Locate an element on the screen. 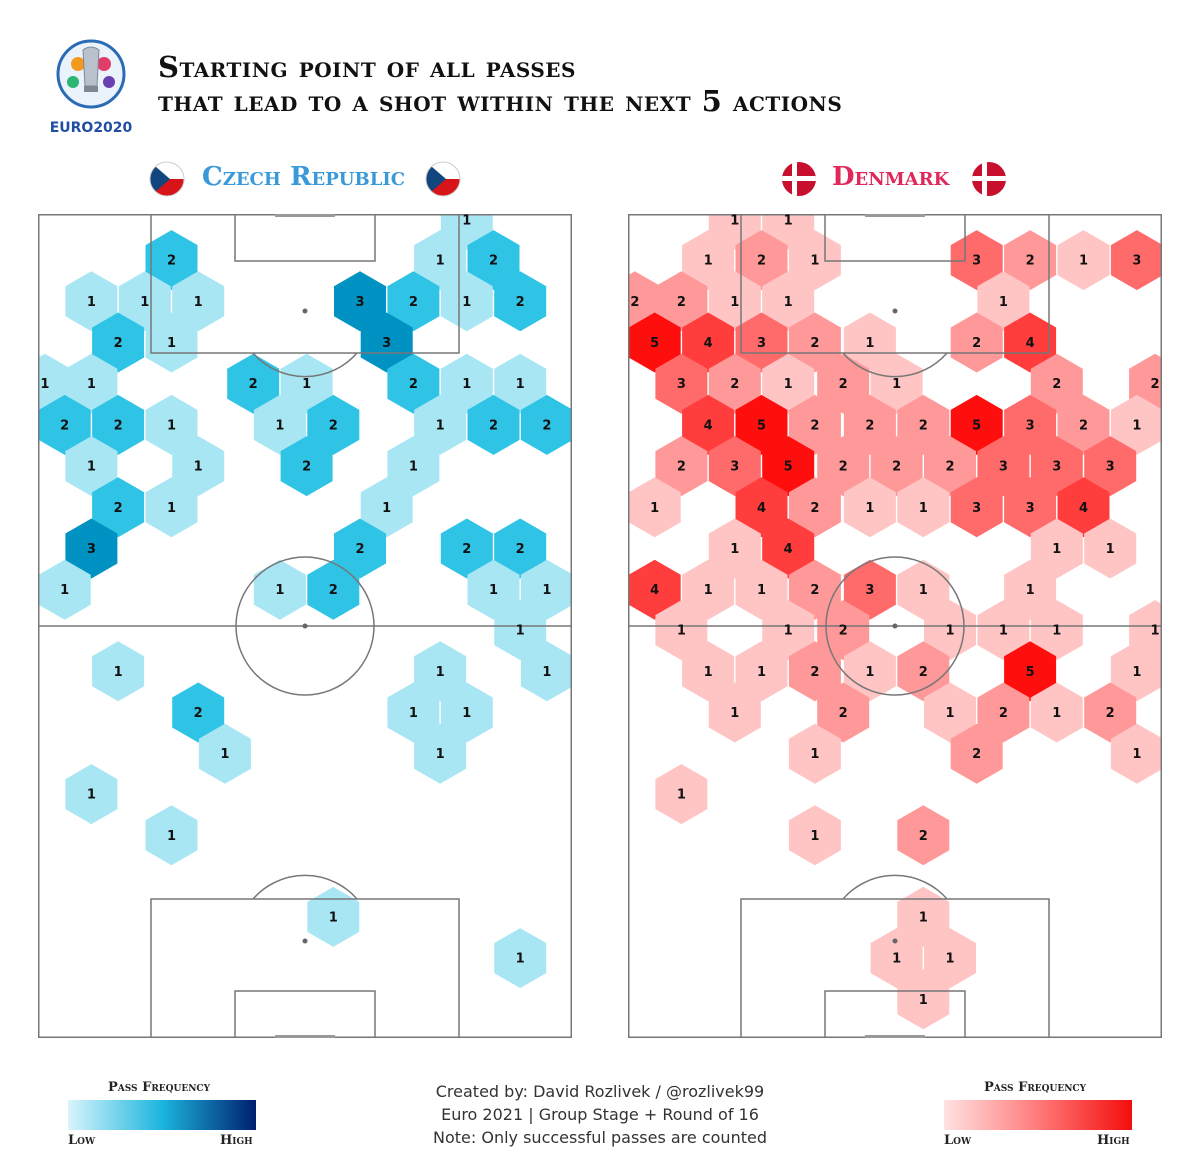 This screenshot has height=1155, width=1200. legend-low-left: Low is located at coordinates (82, 1140).